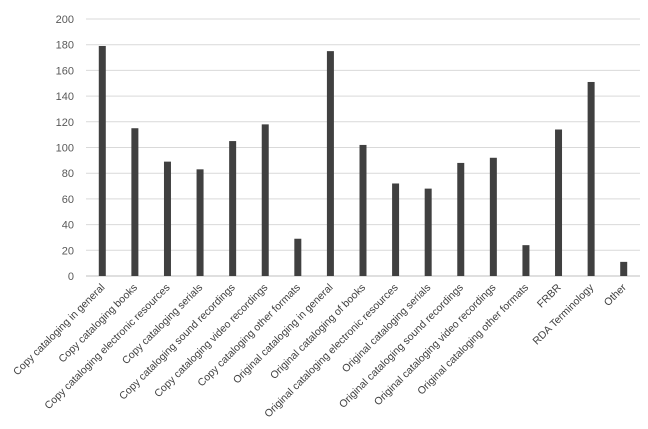 This screenshot has width=648, height=429. I want to click on x-tick-label: FRBR, so click(549, 295).